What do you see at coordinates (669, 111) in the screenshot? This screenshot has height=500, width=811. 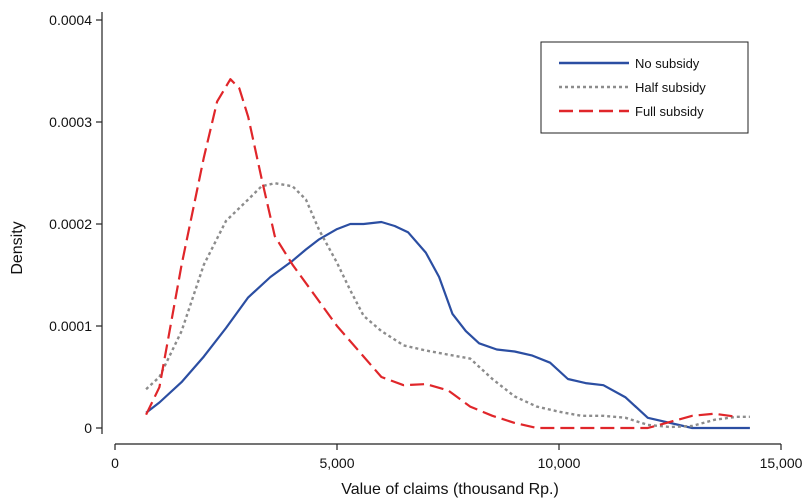 I see `legend-label-full-subsidy: Full subsidy` at bounding box center [669, 111].